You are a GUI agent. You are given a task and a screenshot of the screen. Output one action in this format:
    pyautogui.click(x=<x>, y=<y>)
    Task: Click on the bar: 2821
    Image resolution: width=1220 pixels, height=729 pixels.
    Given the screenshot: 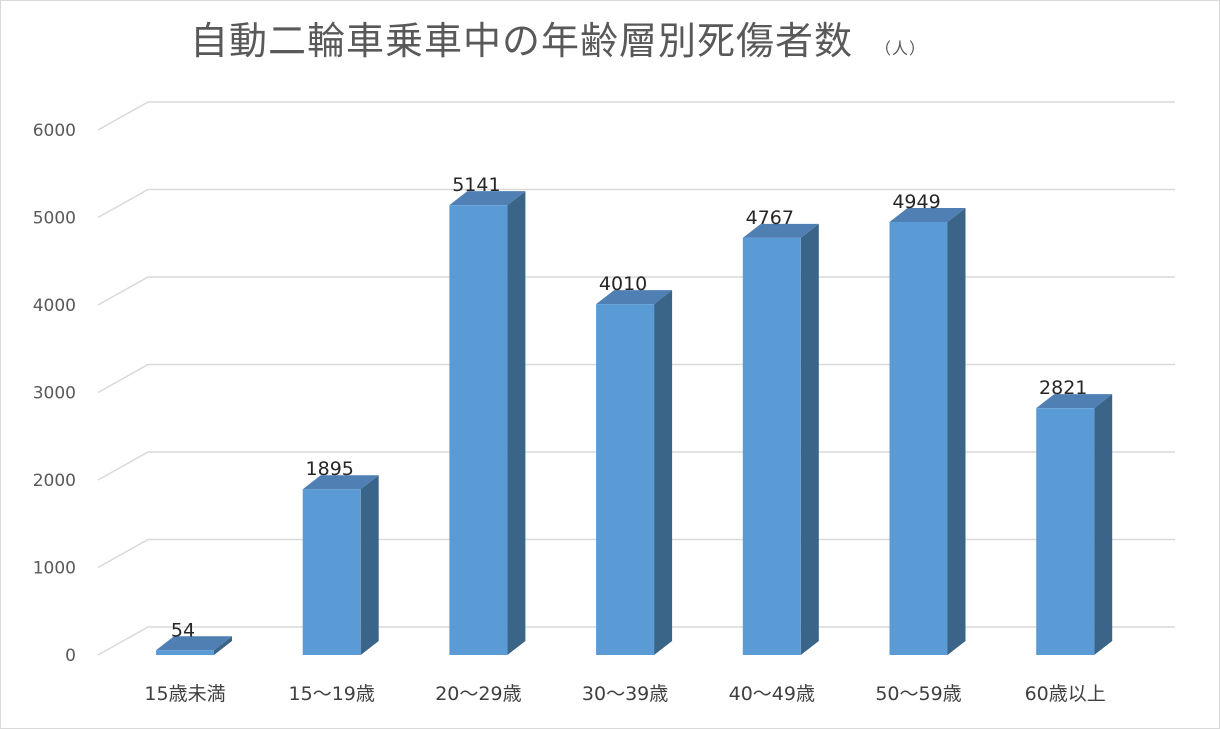 What is the action you would take?
    pyautogui.click(x=1074, y=516)
    